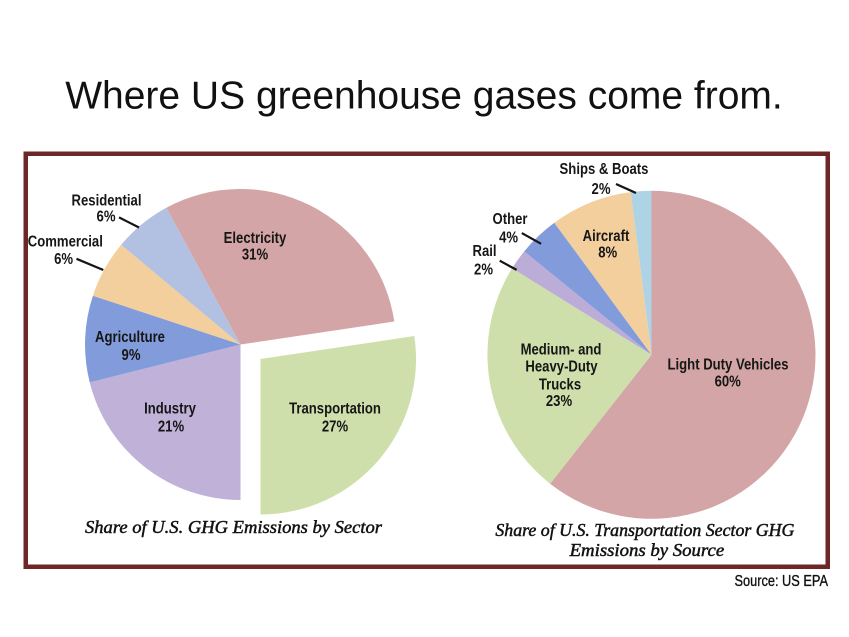 This screenshot has width=849, height=637. What do you see at coordinates (510, 219) in the screenshot?
I see `svg-text: Other` at bounding box center [510, 219].